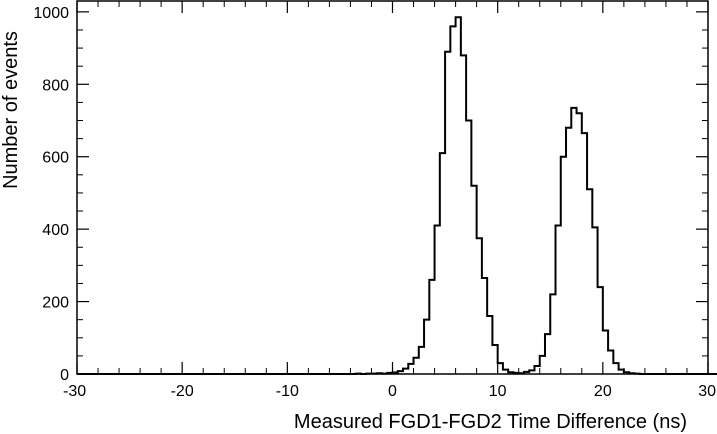 This screenshot has width=717, height=434. I want to click on y-tick-label: 400, so click(55, 230).